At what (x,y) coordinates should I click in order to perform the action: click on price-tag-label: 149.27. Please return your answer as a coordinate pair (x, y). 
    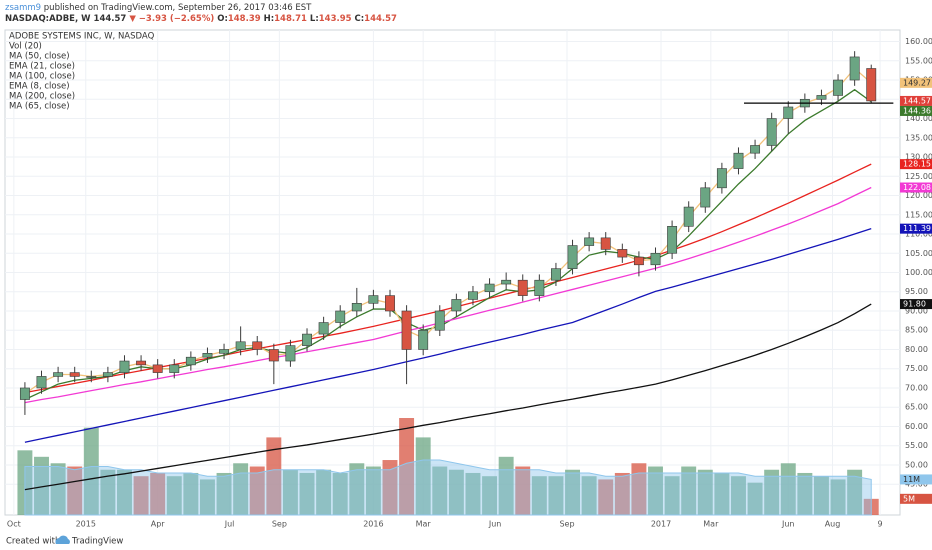
    Looking at the image, I should click on (917, 82).